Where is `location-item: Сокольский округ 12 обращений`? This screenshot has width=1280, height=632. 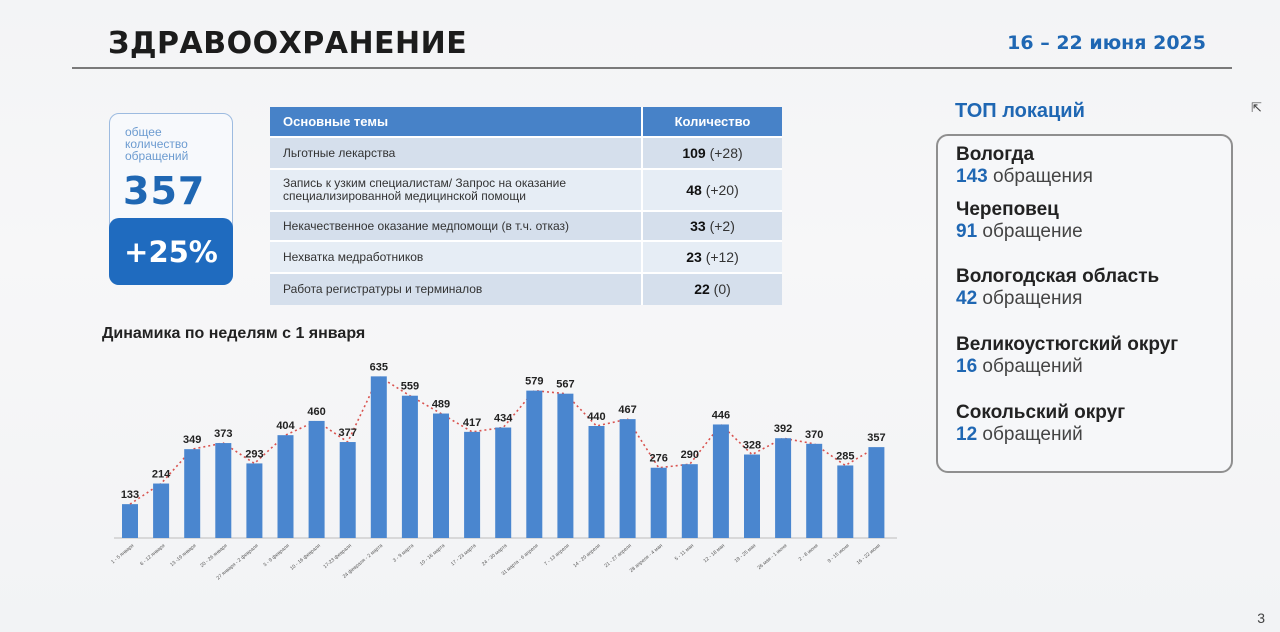
location-item: Сокольский округ 12 обращений is located at coordinates (1040, 424).